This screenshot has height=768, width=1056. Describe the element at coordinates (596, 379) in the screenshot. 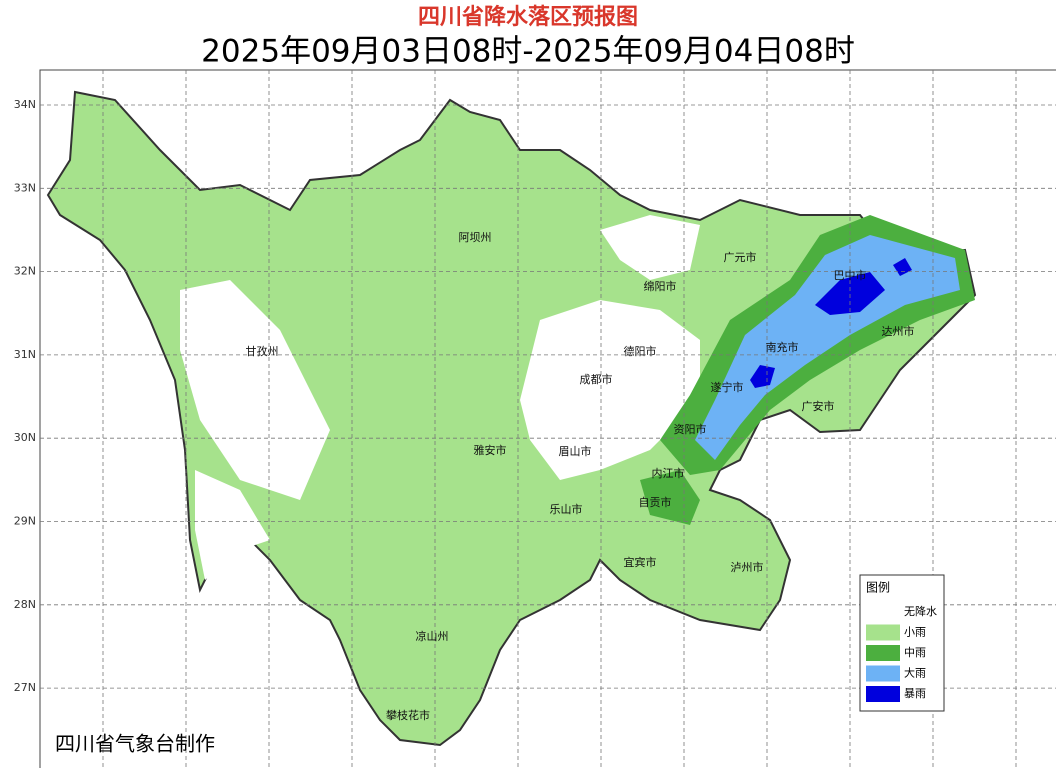

I see `city-label: 成都市` at that location.